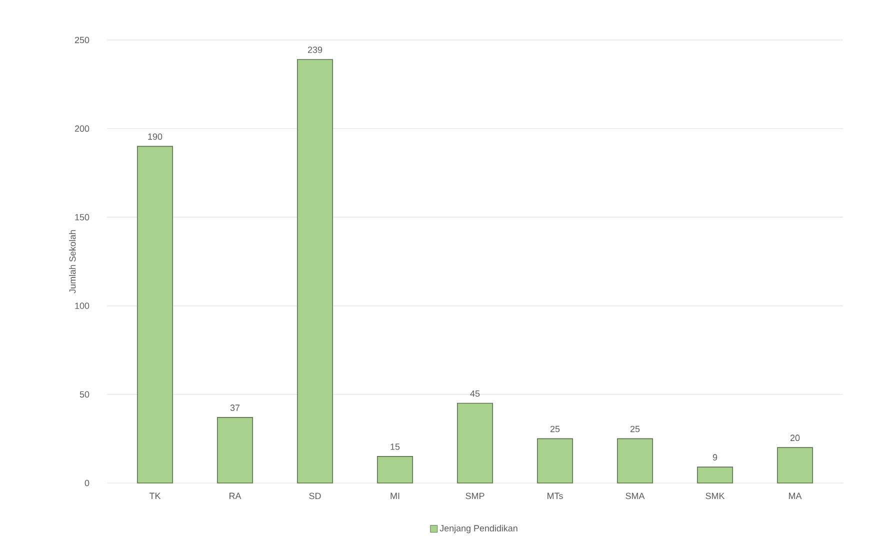 The width and height of the screenshot is (873, 542). What do you see at coordinates (72, 262) in the screenshot?
I see `y-axis-title: Jumlah Sekolah` at bounding box center [72, 262].